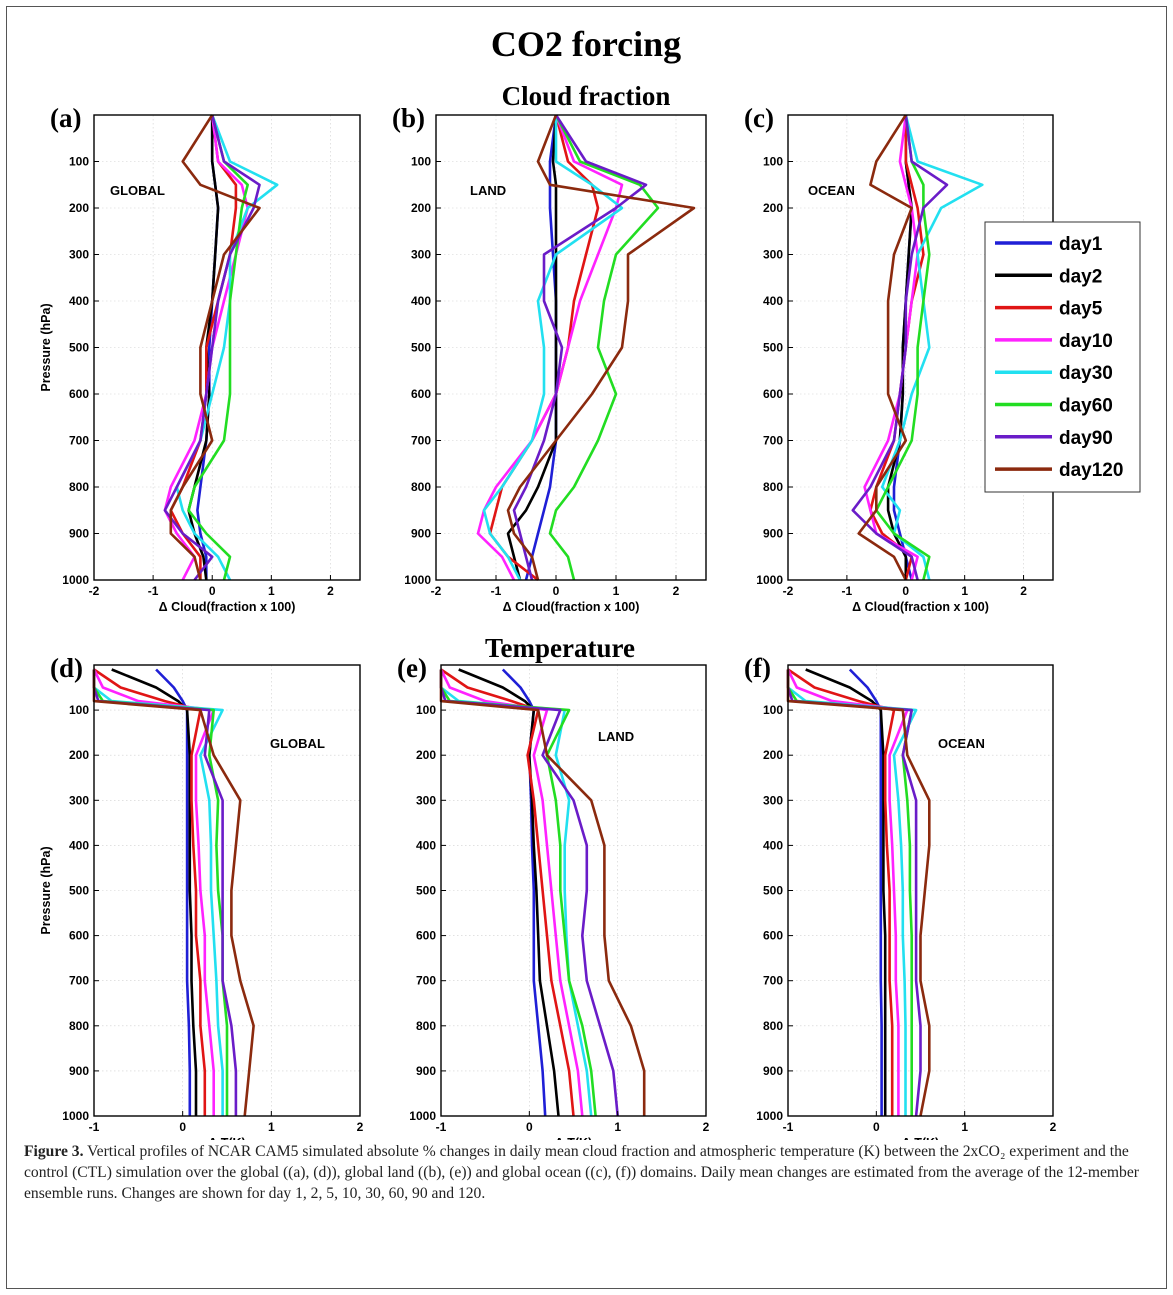 The height and width of the screenshot is (1295, 1173). I want to click on region-label: OCEAN, so click(961, 743).